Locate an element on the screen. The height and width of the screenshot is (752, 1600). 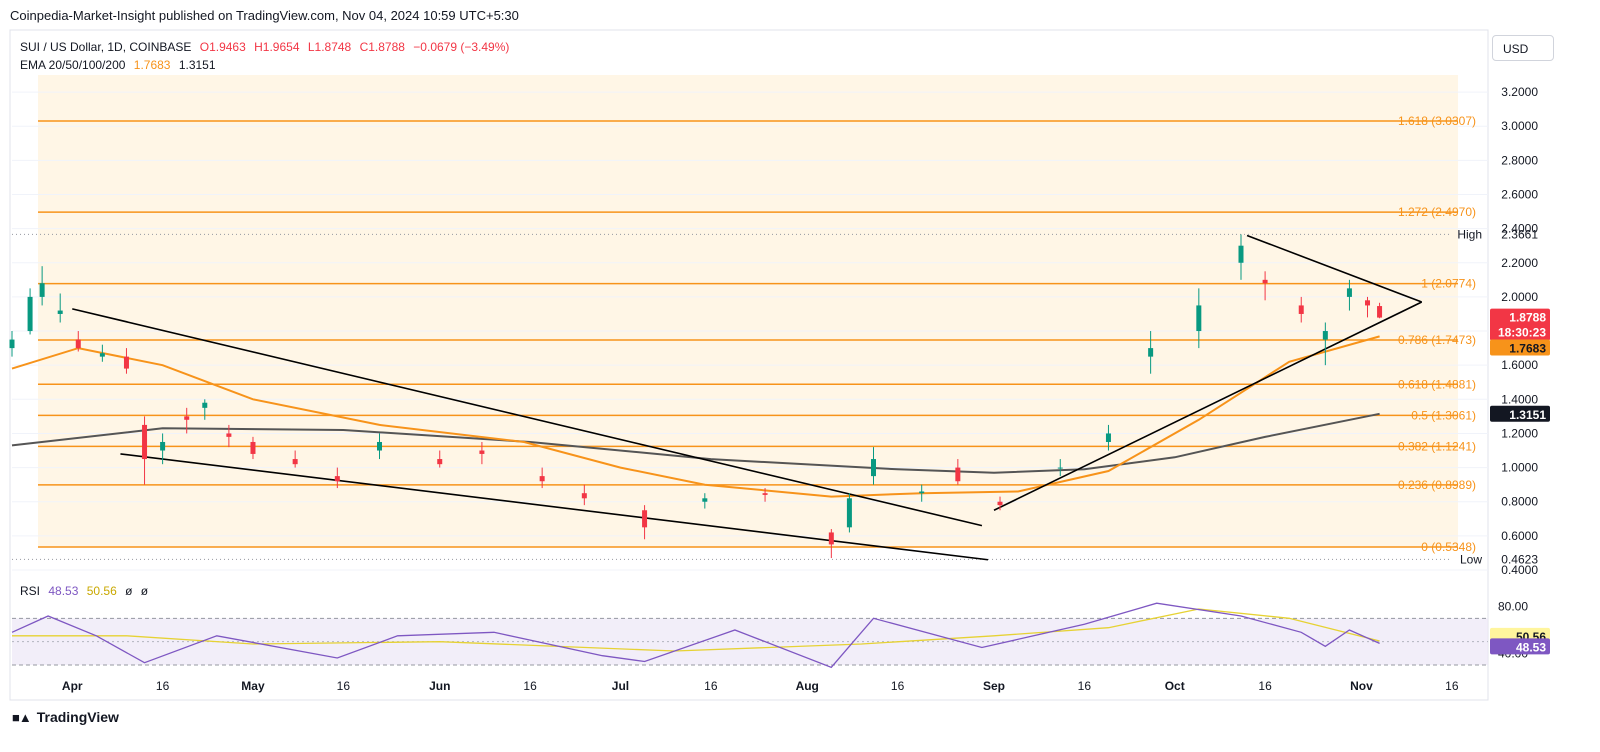
price-tick-label: 2.8000 is located at coordinates (1519, 160).